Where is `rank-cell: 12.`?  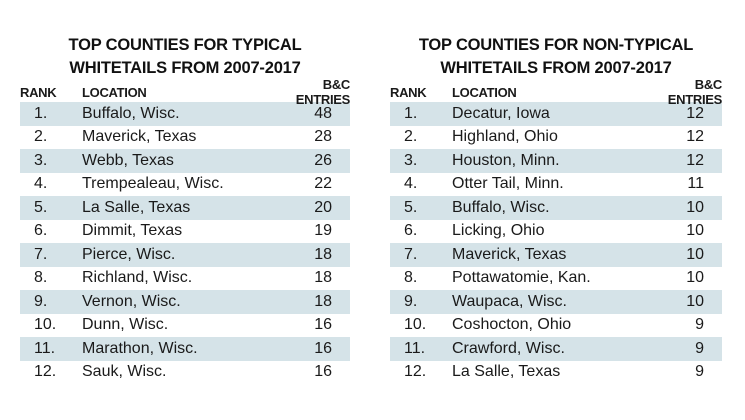
rank-cell: 12. is located at coordinates (415, 372).